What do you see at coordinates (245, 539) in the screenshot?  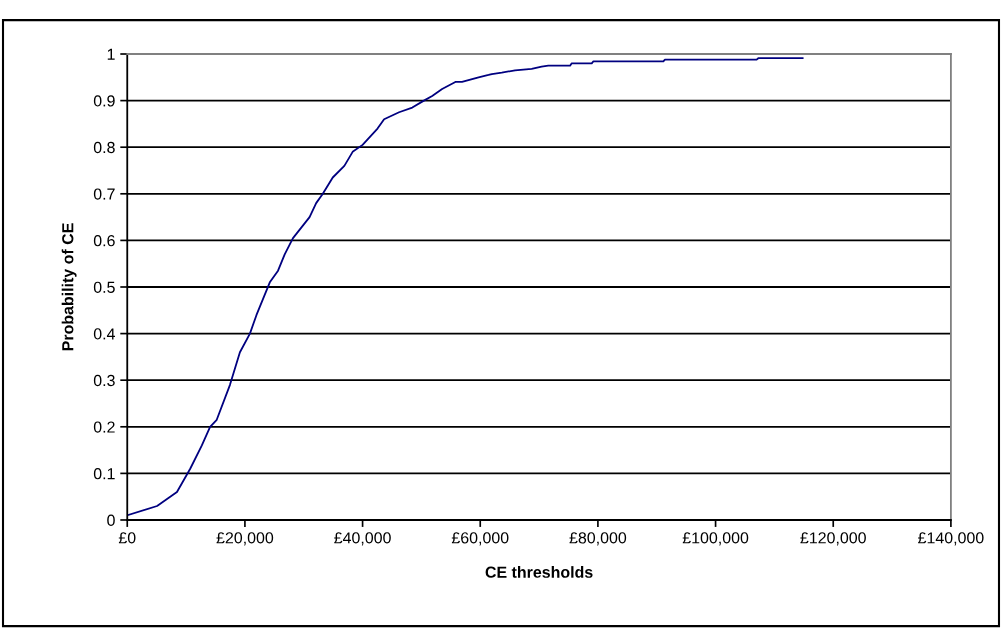 I see `x-tick-label: £20,000` at bounding box center [245, 539].